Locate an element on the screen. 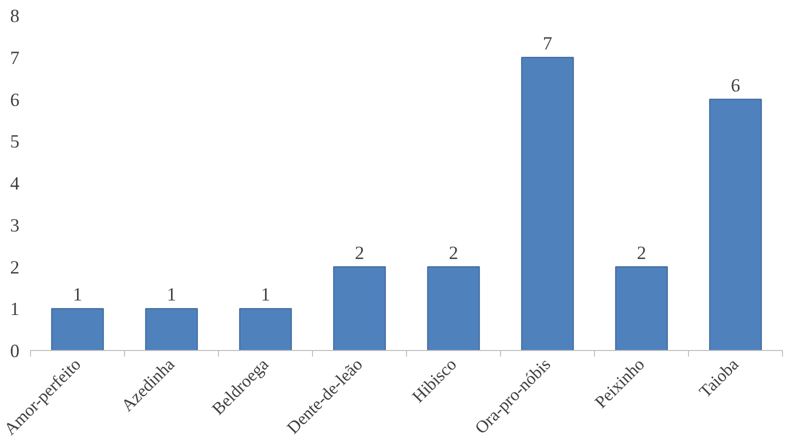 This screenshot has height=448, width=807. y-tick-label: 1 is located at coordinates (15, 309).